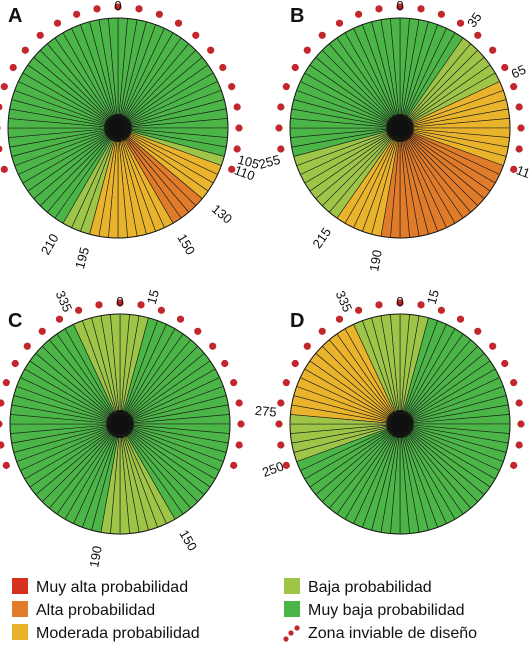 The image size is (529, 649). What do you see at coordinates (521, 172) in the screenshot?
I see `tick-label-B: 110` at bounding box center [521, 172].